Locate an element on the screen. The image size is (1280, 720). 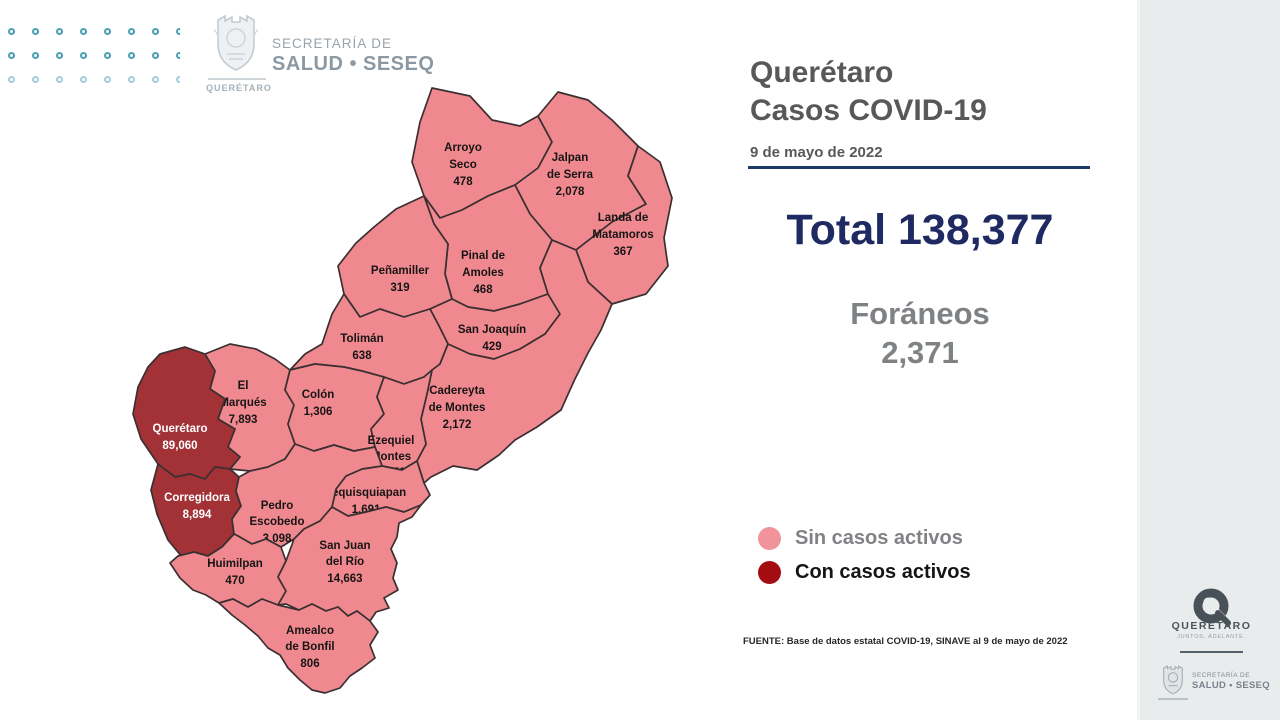
sidebar-queretaro-label: QUERÉTARO is located at coordinates (1211, 626).